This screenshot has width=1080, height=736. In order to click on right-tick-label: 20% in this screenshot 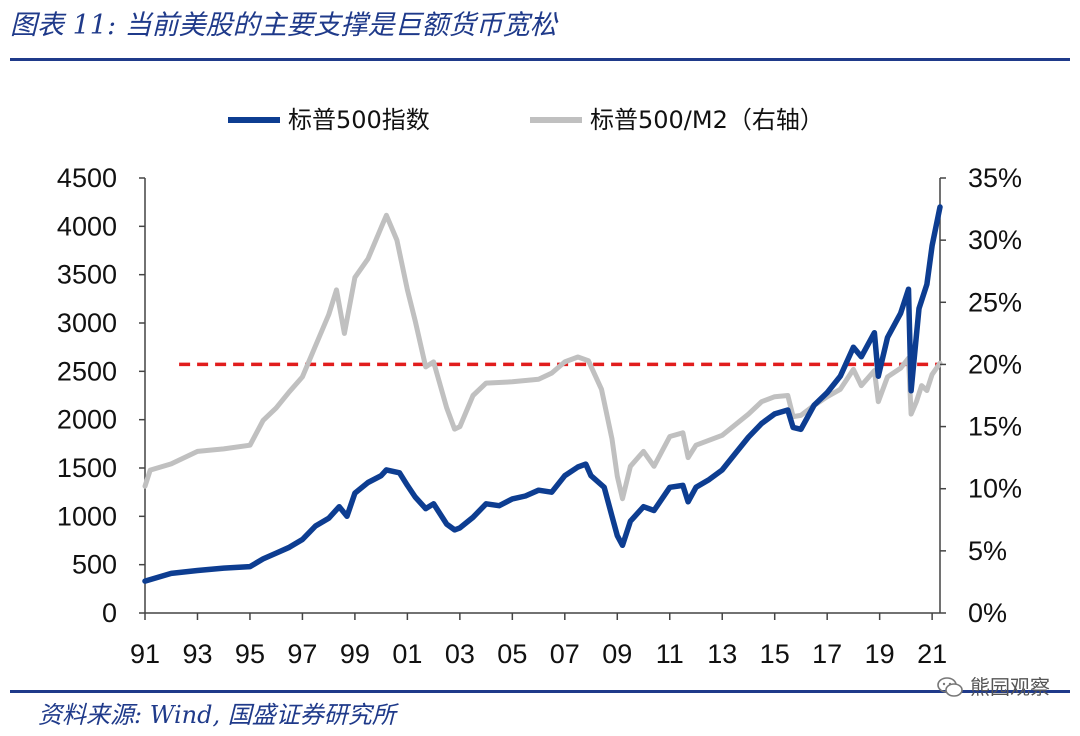, I will do `click(995, 364)`.